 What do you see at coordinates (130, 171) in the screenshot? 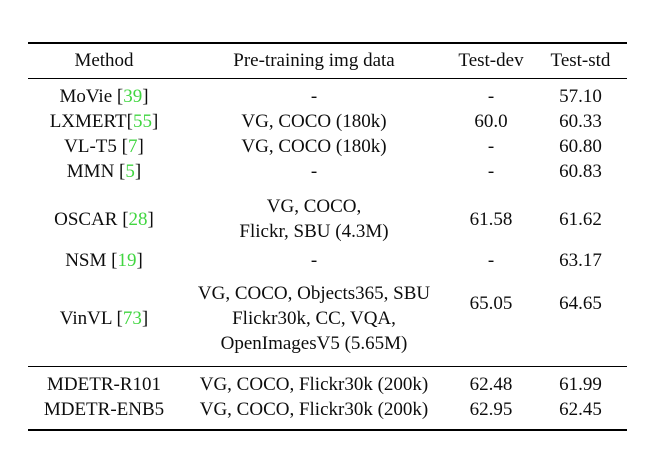
I see `citation-link: 5` at bounding box center [130, 171].